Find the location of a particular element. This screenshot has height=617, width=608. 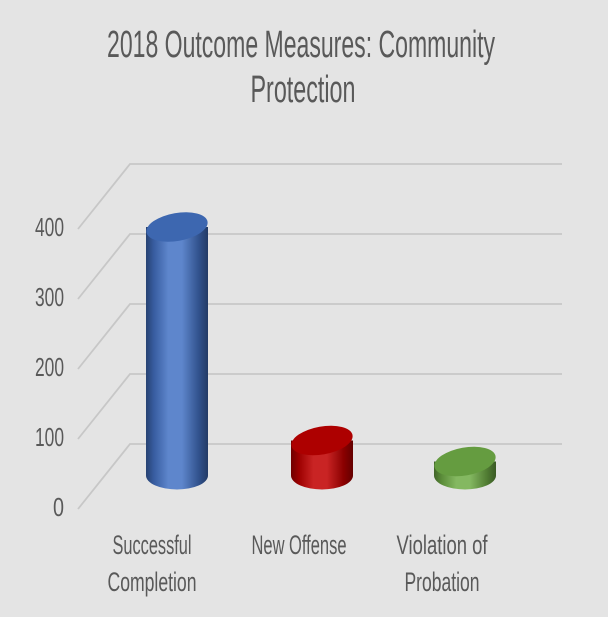

cylinder-top-new-offense is located at coordinates (322, 440).